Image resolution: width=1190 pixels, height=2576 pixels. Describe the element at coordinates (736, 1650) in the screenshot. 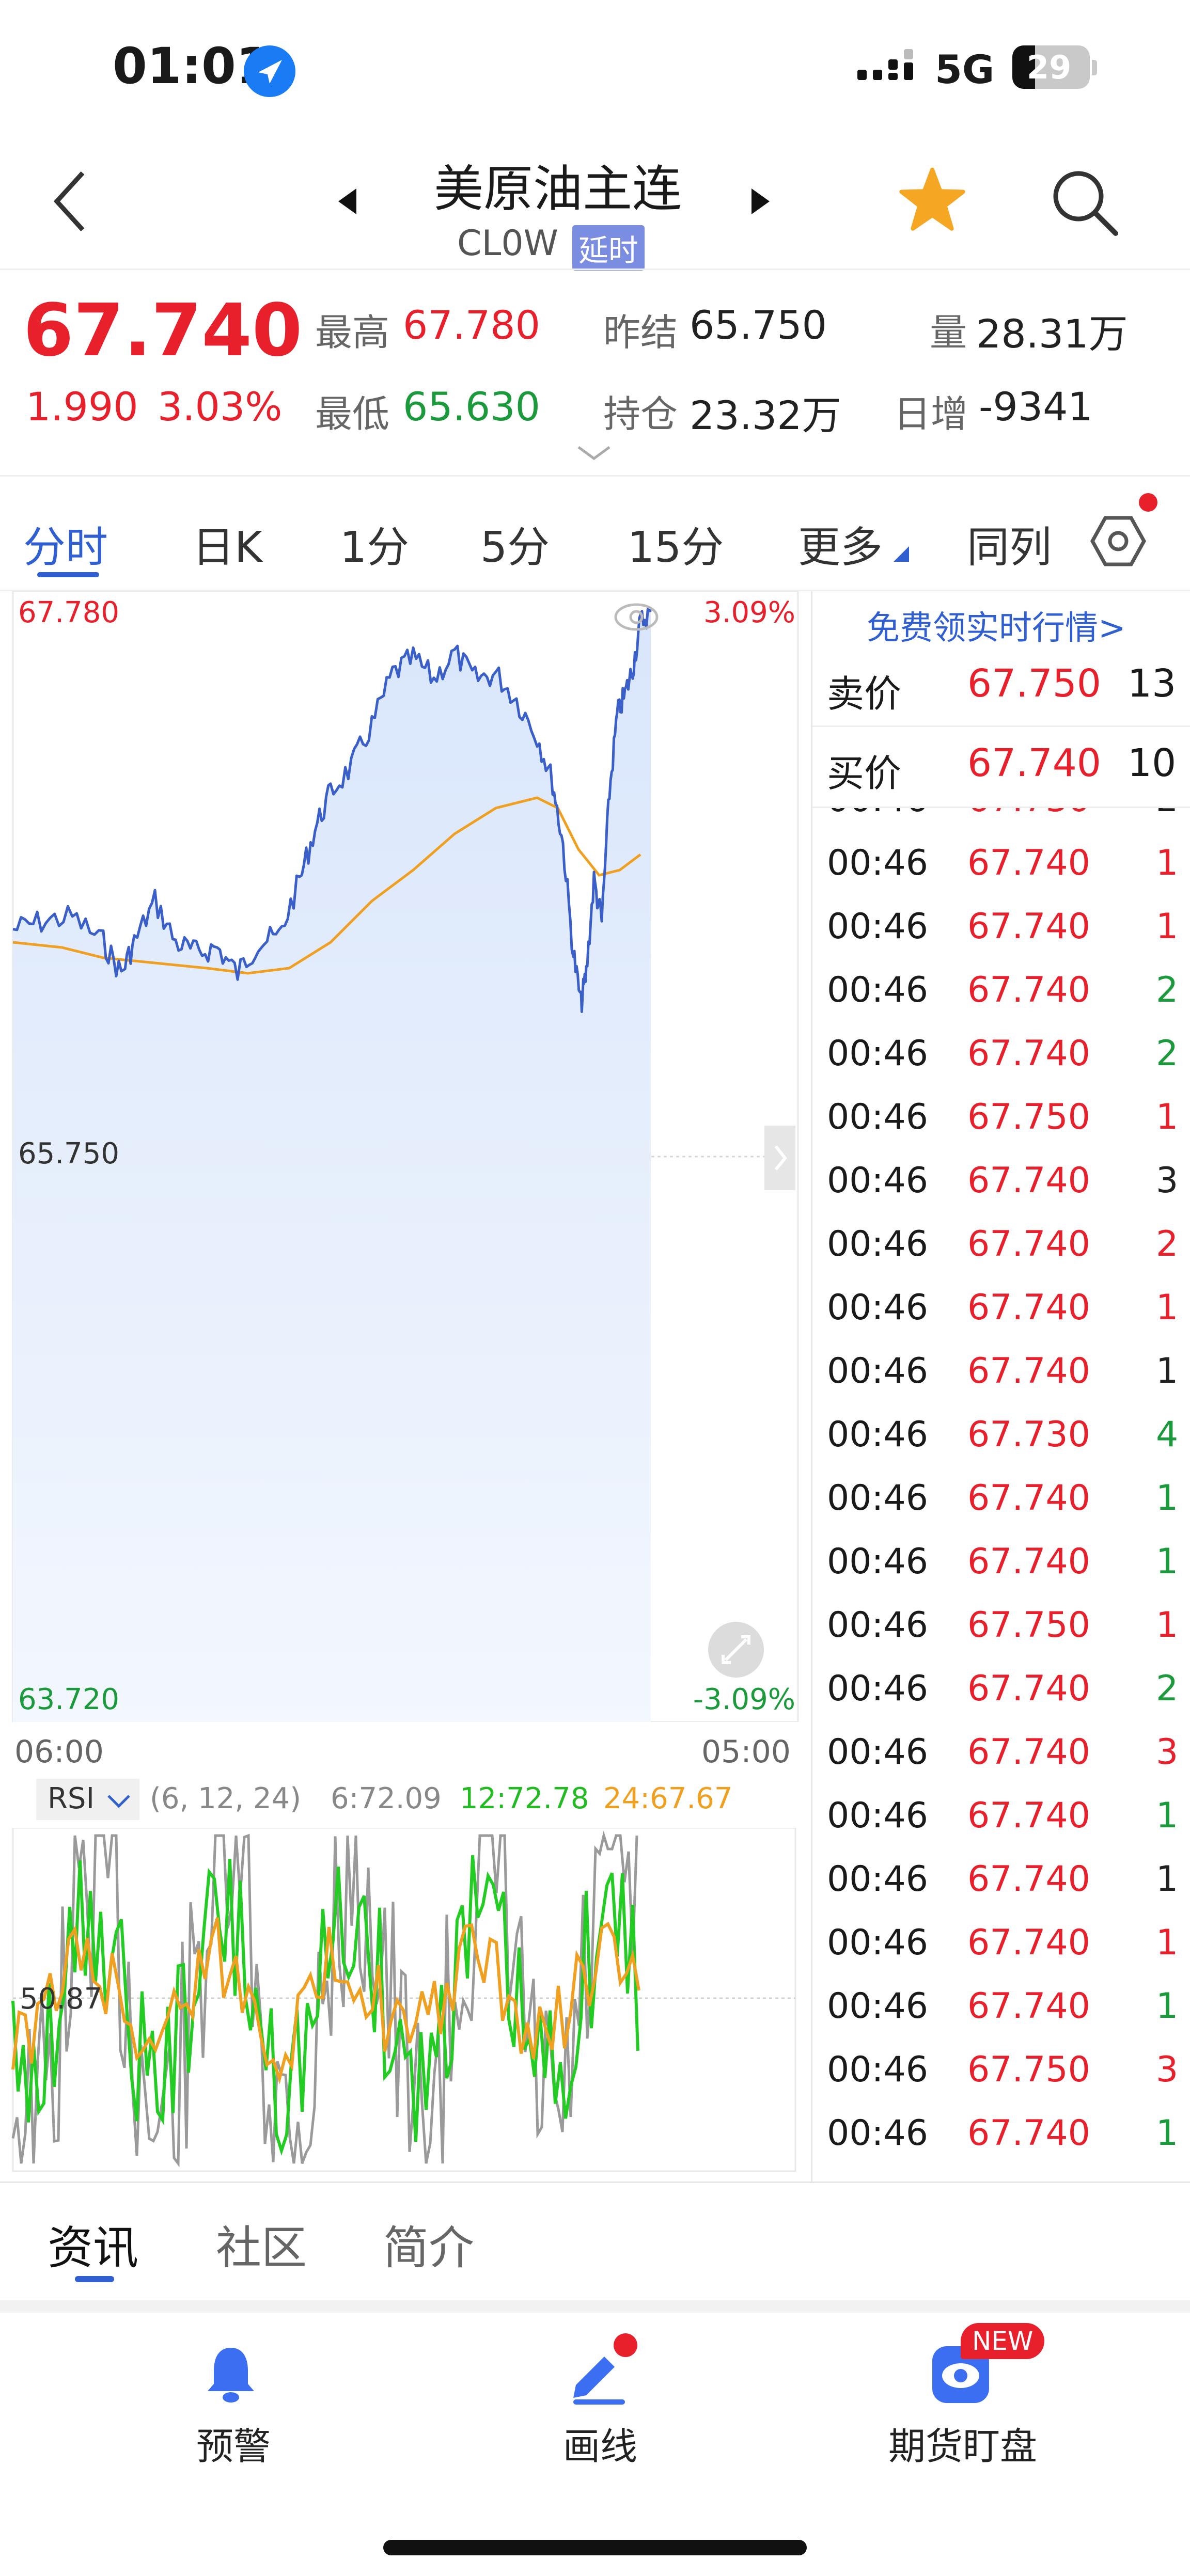

I see `fullscreen-icon` at that location.